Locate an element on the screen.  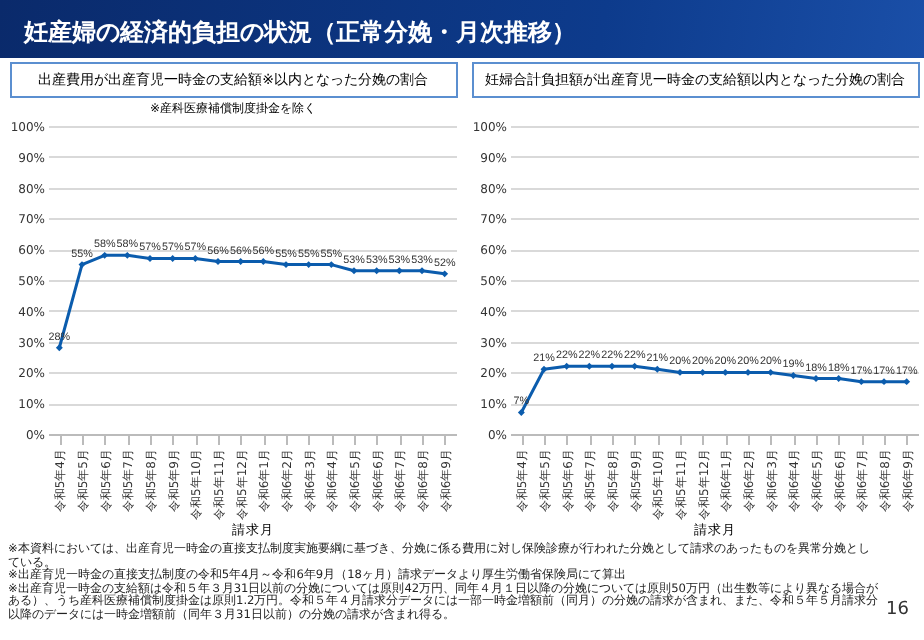
text: 妊産婦の経済的負担の状況（正常分娩・月次推移） is located at coordinates (300, 33).